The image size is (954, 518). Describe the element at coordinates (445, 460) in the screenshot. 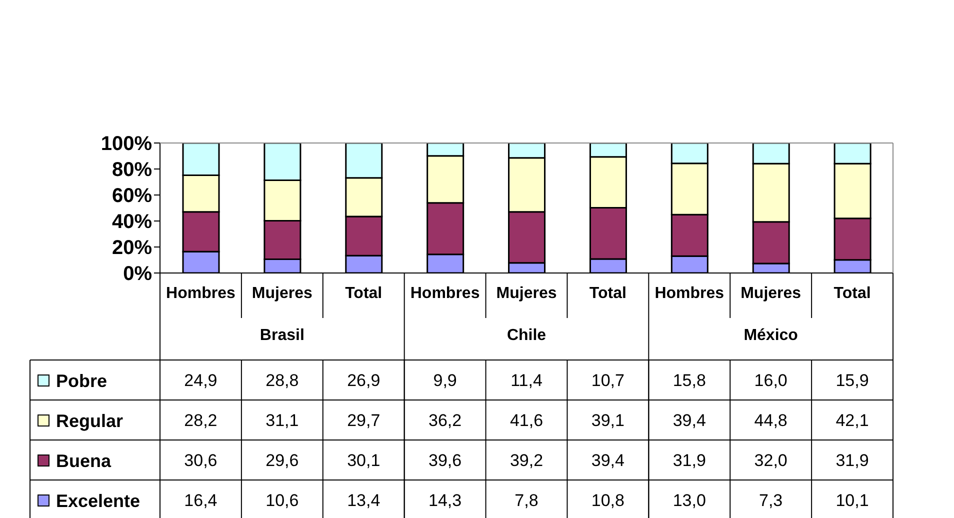

I see `data-label: 39,6` at that location.